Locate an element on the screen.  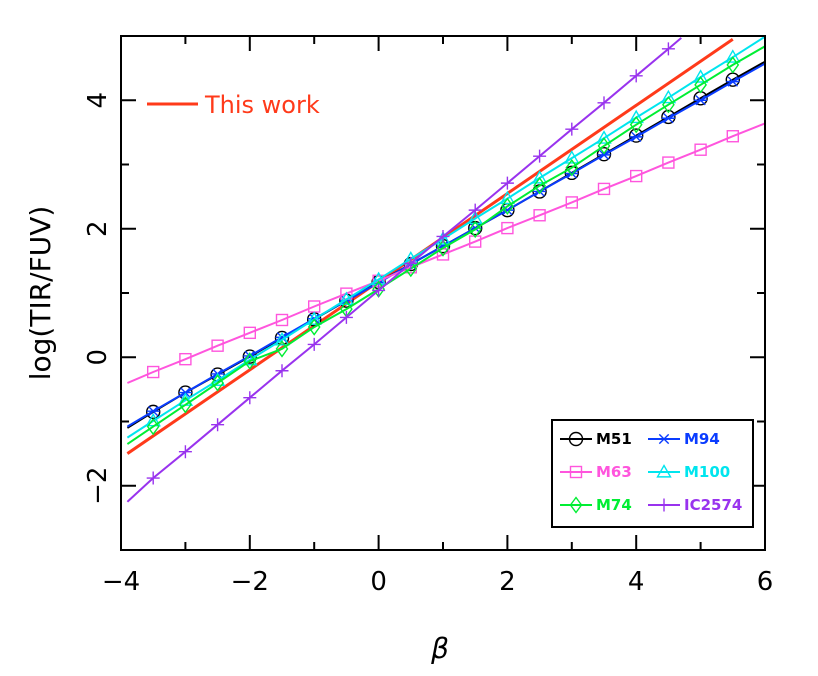
legend-label: M94 is located at coordinates (702, 439).